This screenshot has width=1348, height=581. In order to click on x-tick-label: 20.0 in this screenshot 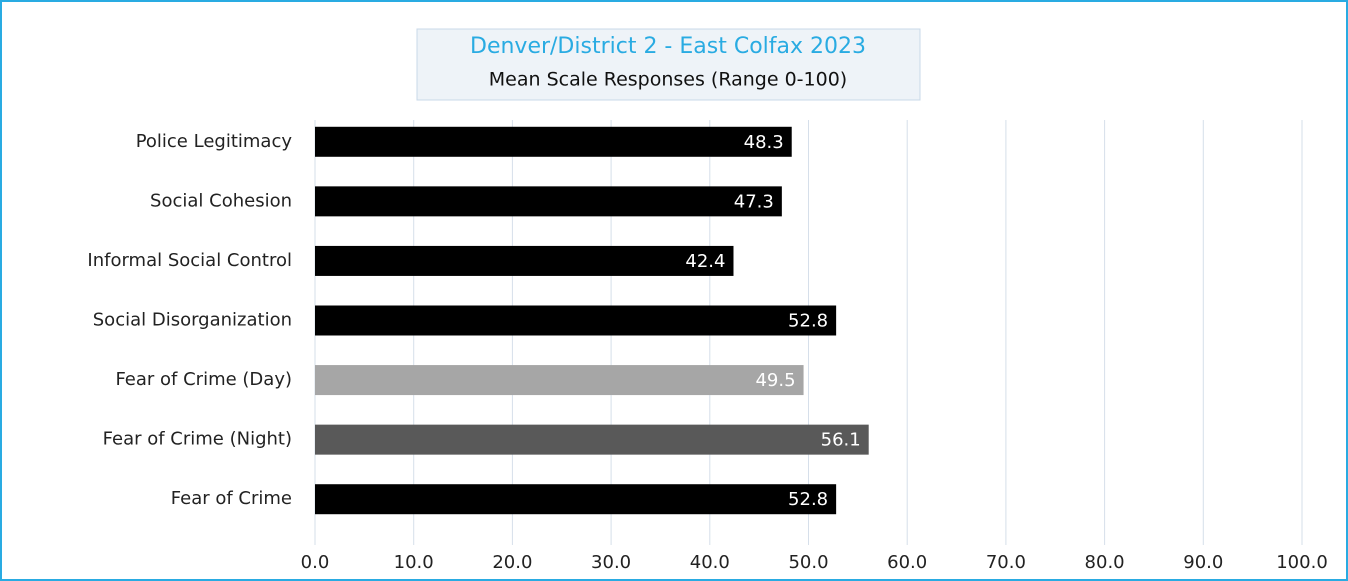, I will do `click(512, 562)`.